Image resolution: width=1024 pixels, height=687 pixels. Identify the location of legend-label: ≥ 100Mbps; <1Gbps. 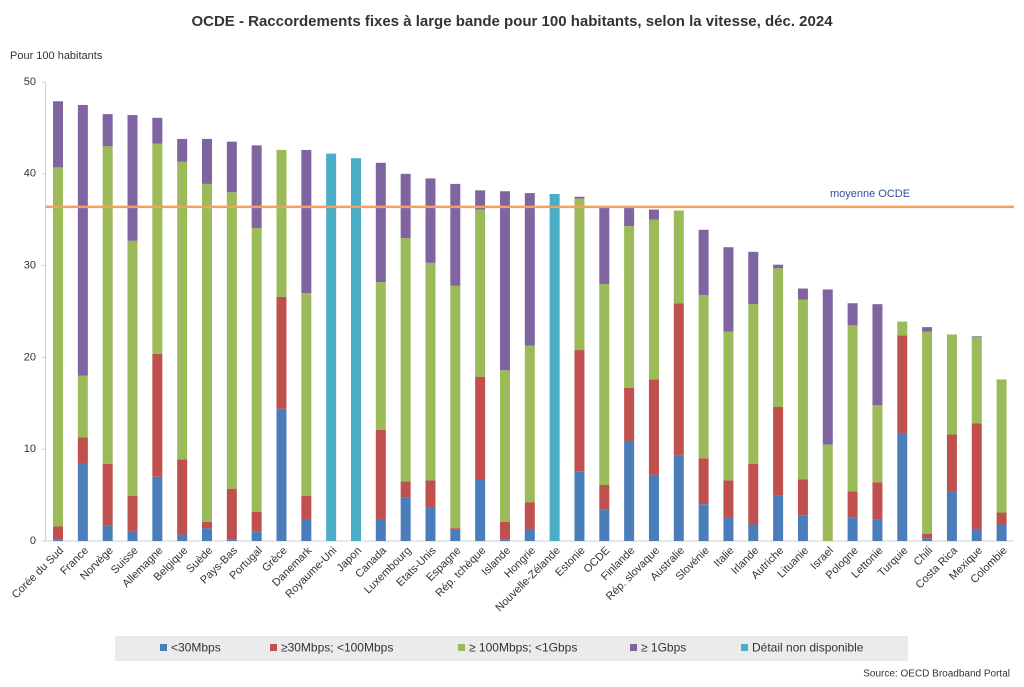
(523, 648).